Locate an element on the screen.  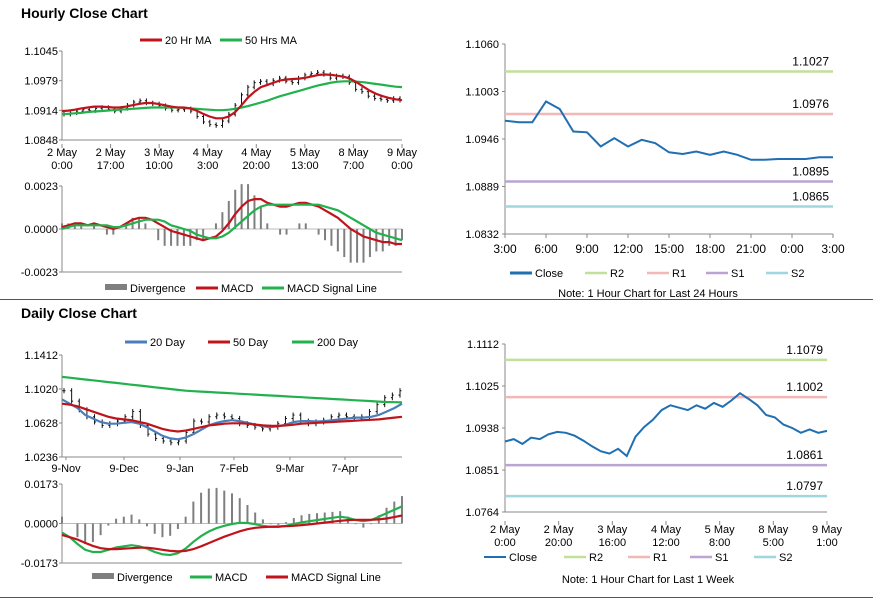
hourly-price-y-tick-label: 1.0848 is located at coordinates (41, 141).